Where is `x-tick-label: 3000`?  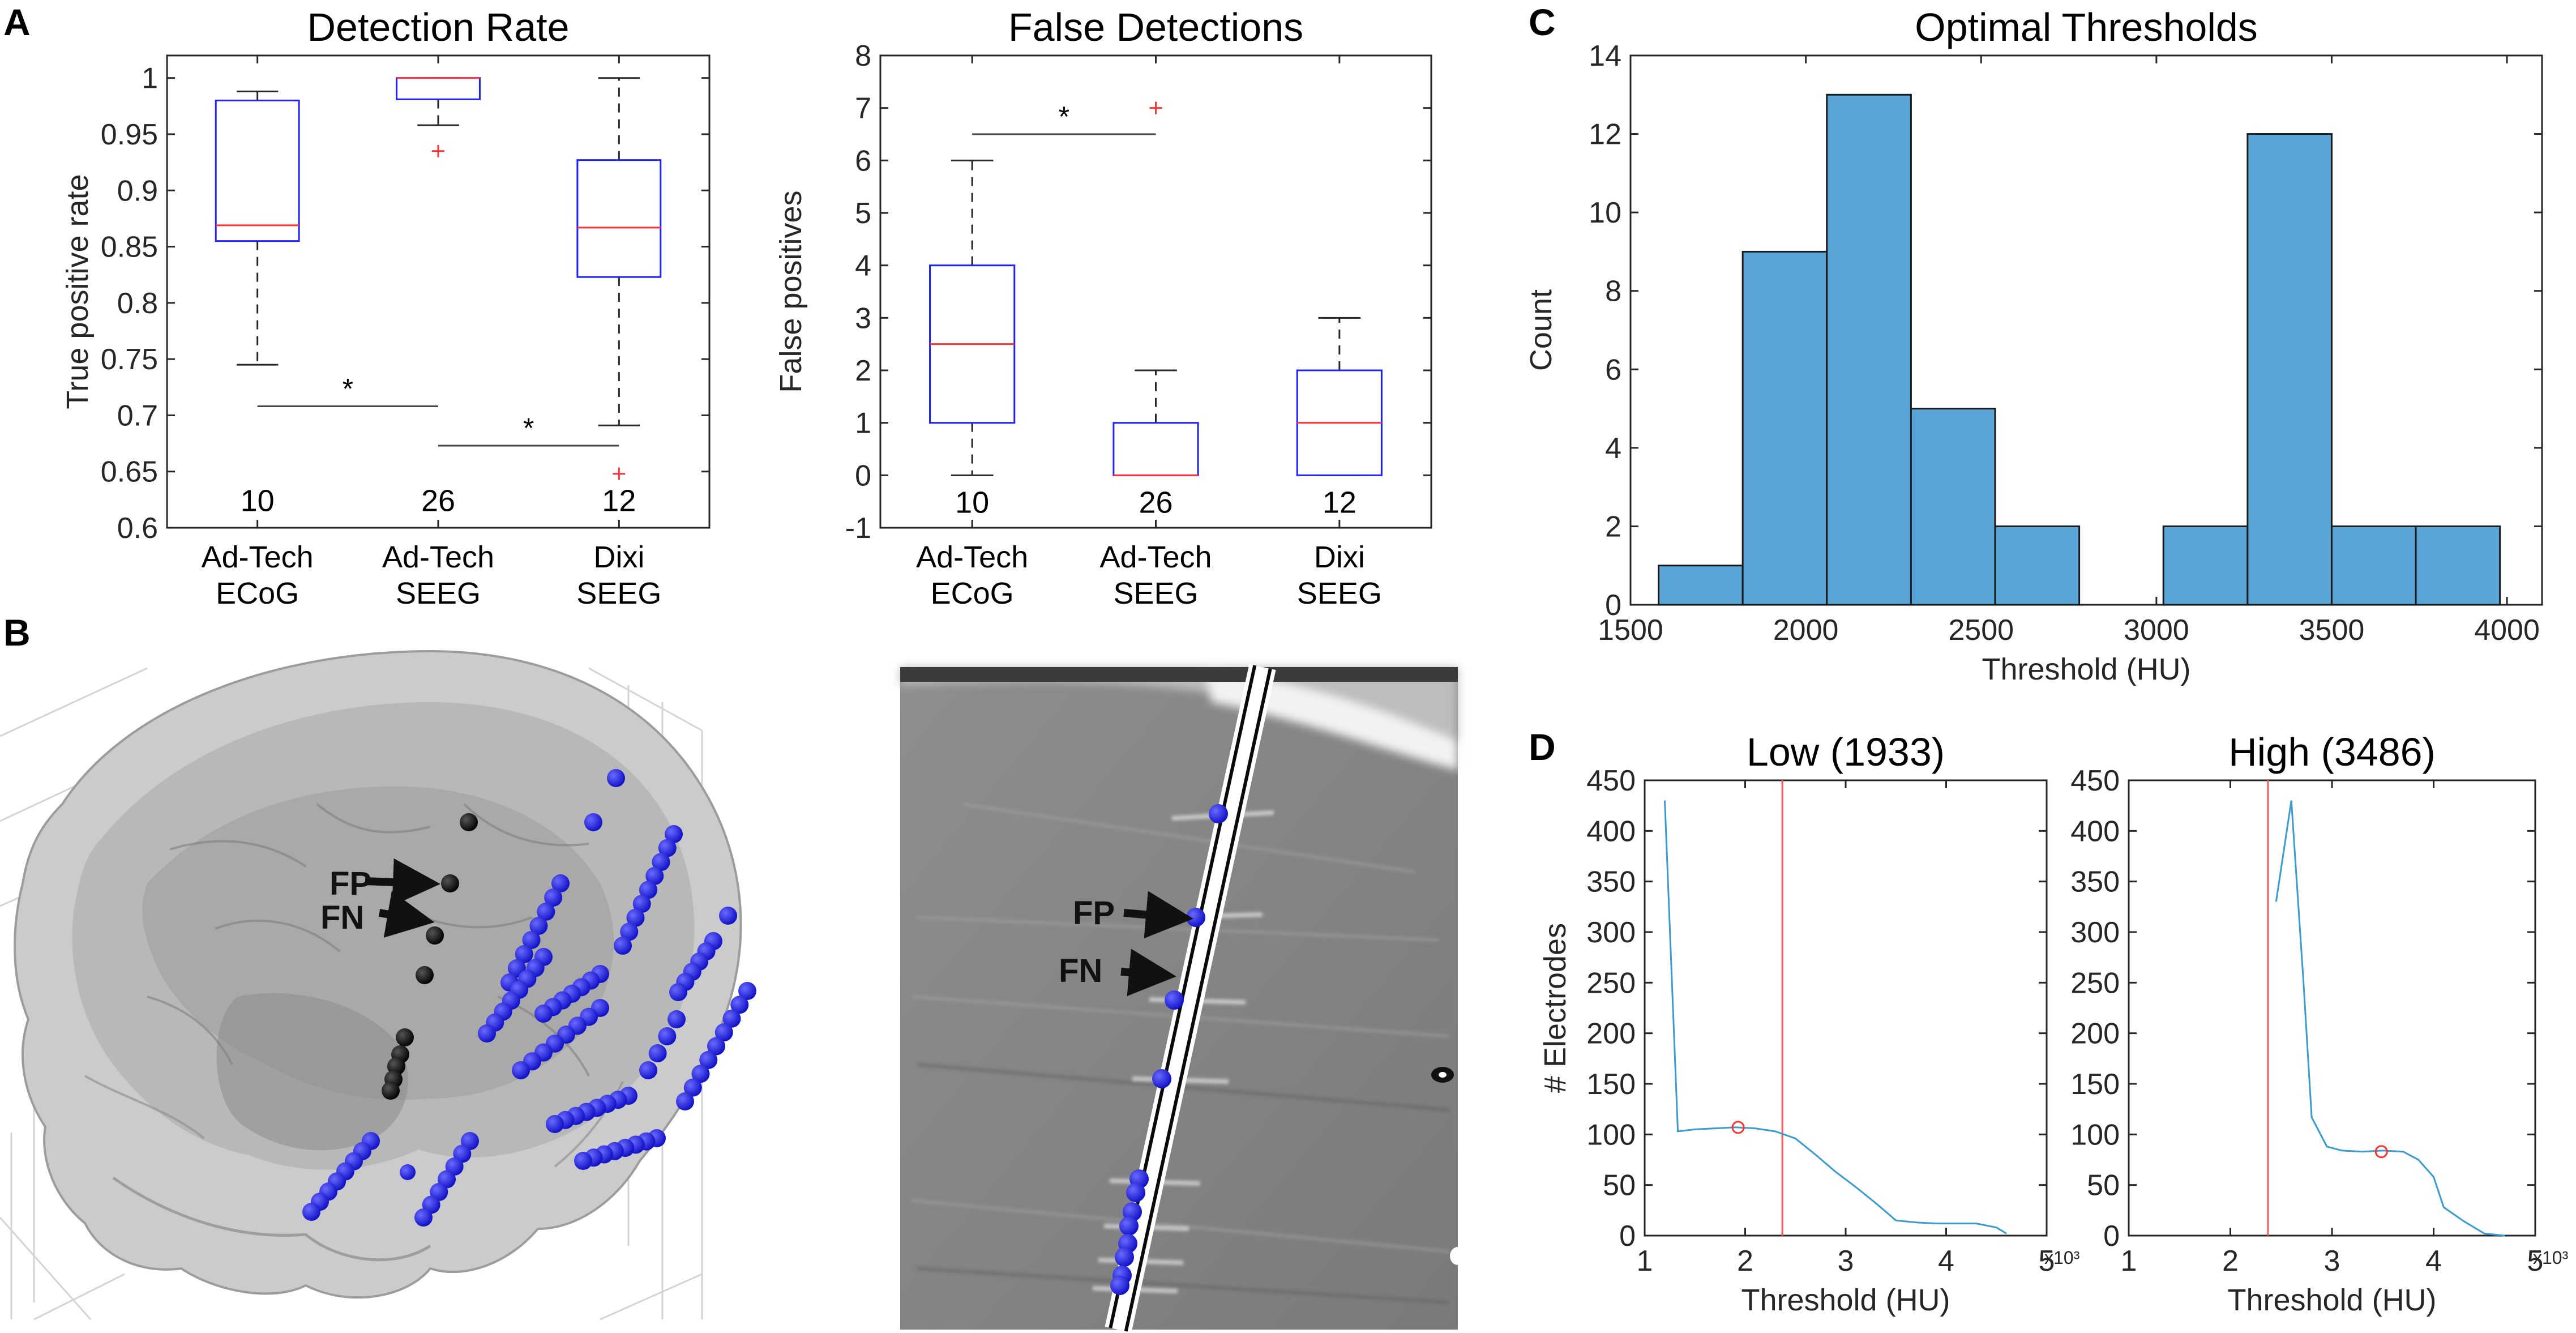
x-tick-label: 3000 is located at coordinates (2156, 630).